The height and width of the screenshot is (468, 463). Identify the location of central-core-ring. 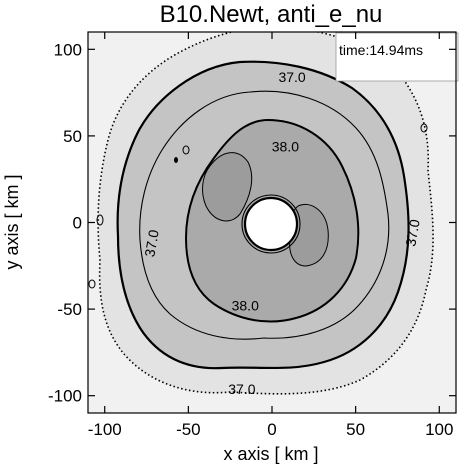
(271, 224).